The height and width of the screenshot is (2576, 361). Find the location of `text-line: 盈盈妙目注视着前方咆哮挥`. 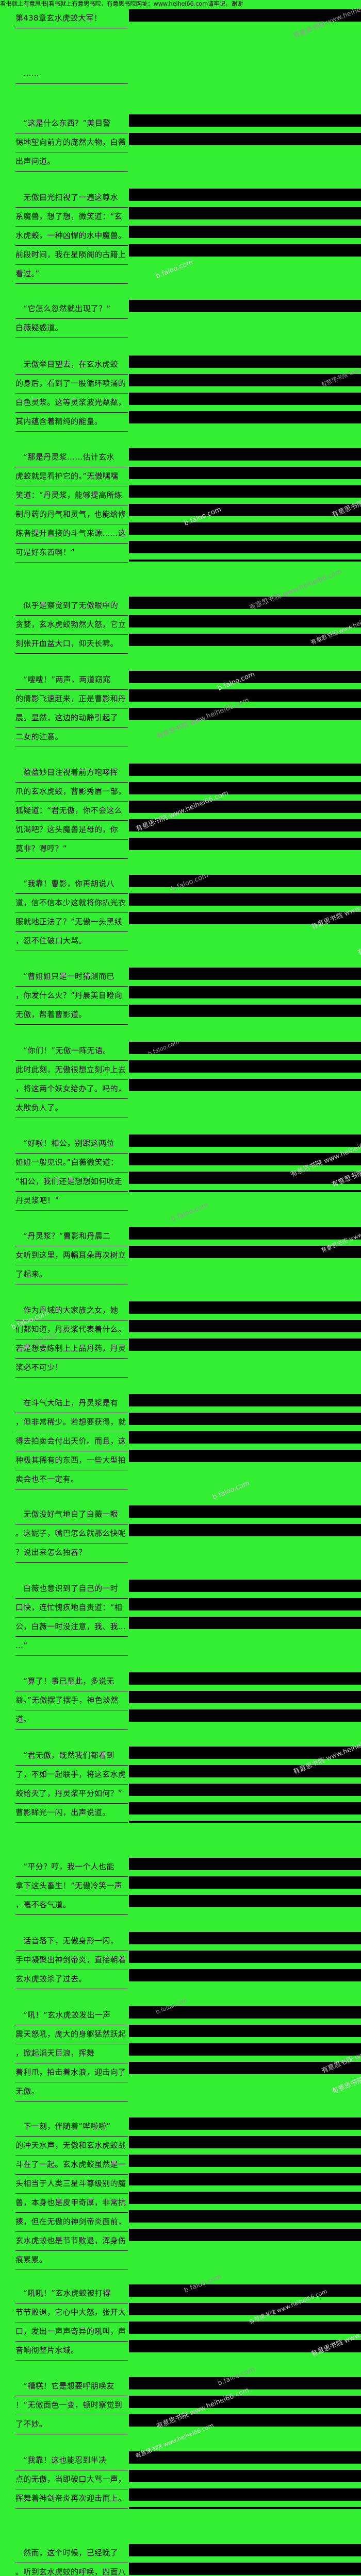

text-line: 盈盈妙目注视着前方咆哮挥 is located at coordinates (71, 773).